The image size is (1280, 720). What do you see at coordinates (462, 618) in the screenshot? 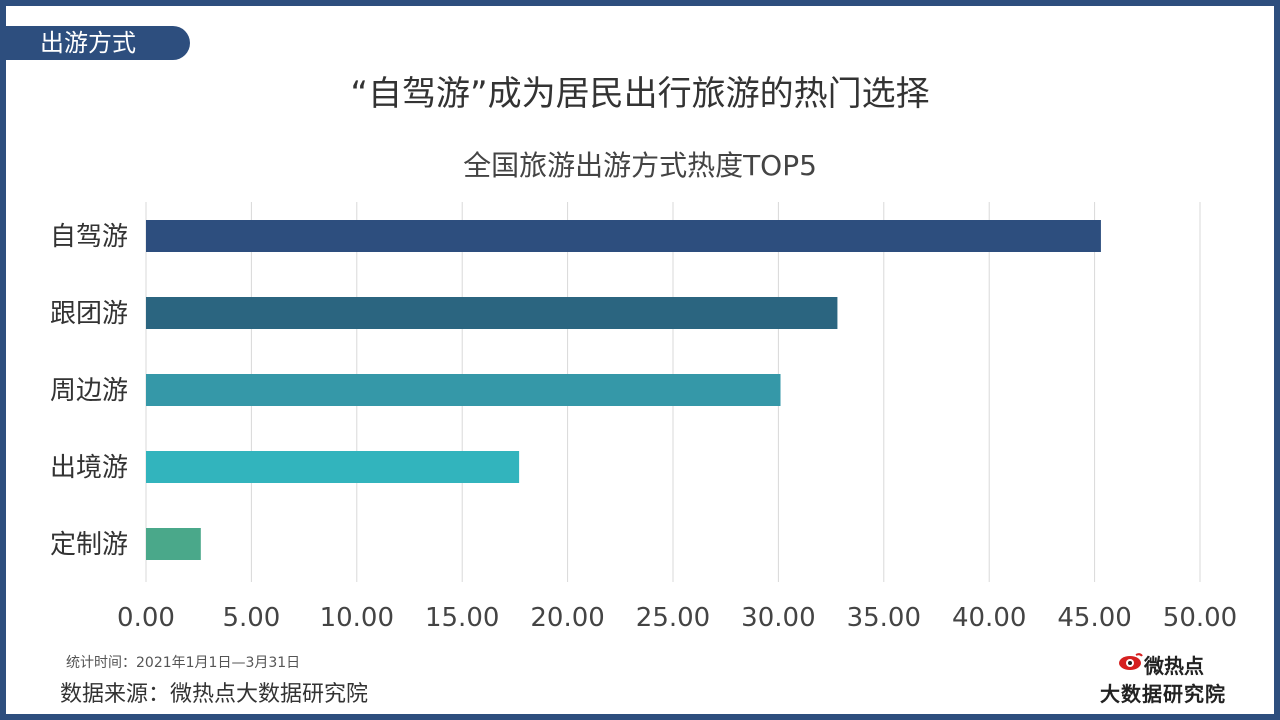
I see `x-tick-label: 15.00` at bounding box center [462, 618].